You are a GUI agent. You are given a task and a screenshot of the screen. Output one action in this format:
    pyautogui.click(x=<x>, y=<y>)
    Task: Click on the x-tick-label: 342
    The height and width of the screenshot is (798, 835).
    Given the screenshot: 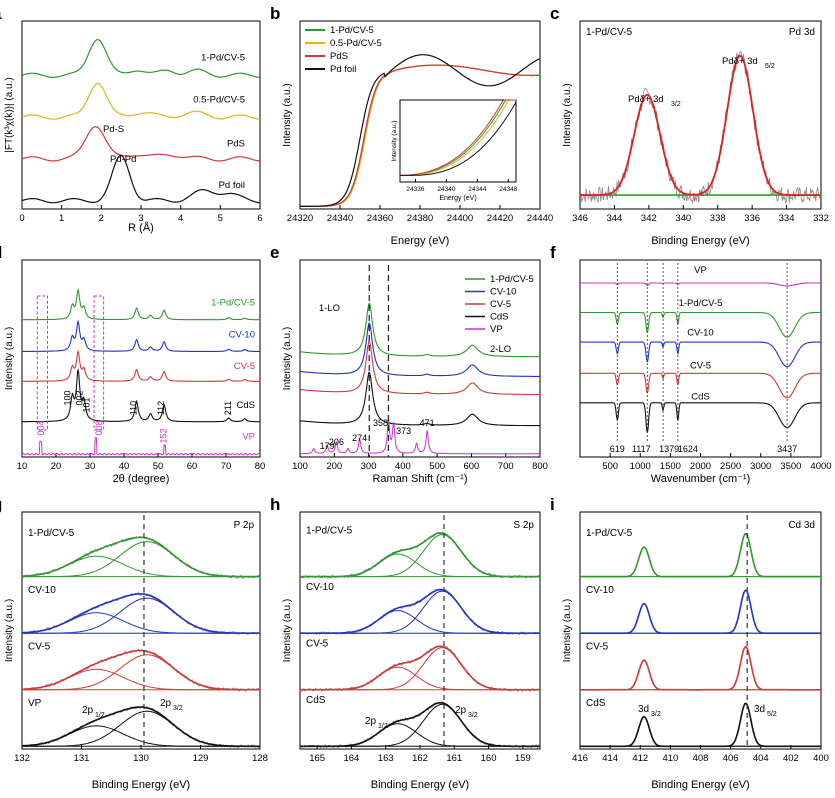 What is the action you would take?
    pyautogui.click(x=649, y=218)
    